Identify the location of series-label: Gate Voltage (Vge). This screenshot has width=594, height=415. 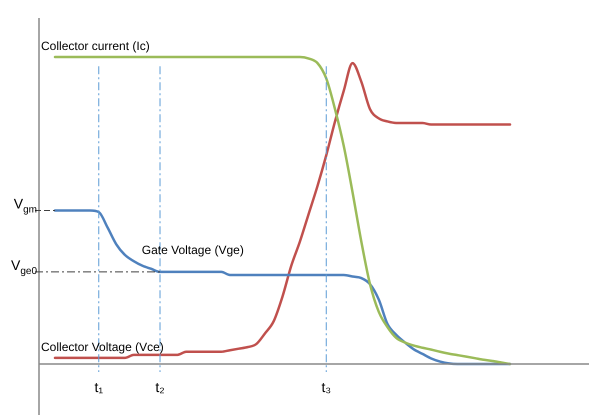
(193, 250).